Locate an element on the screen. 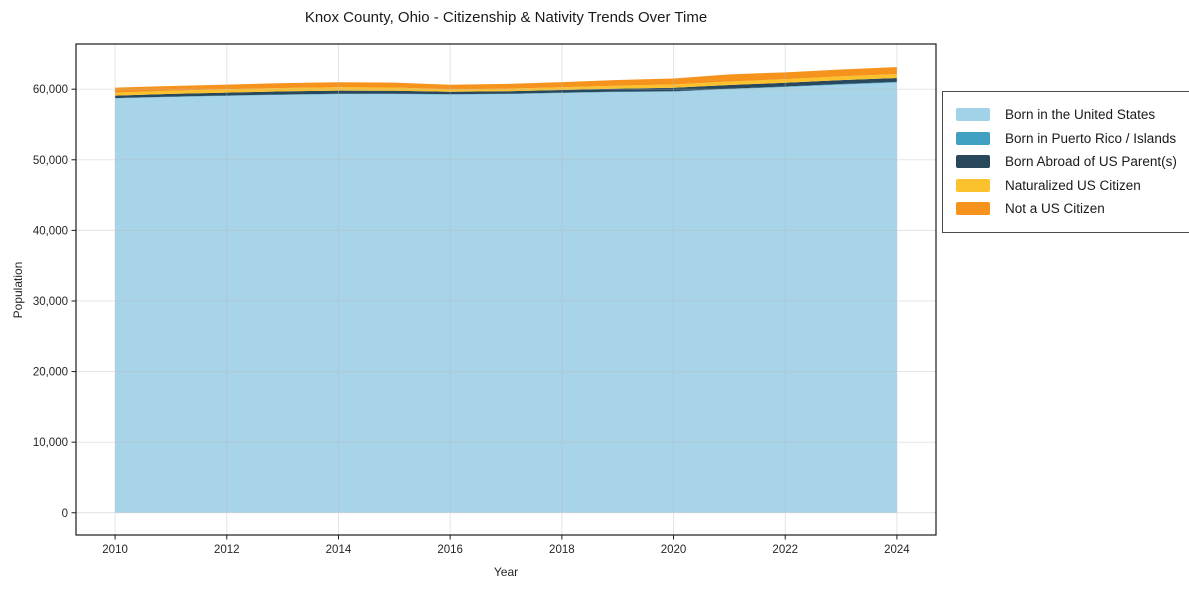  legend-label: Born Abroad of US Parent(s) is located at coordinates (1091, 162).